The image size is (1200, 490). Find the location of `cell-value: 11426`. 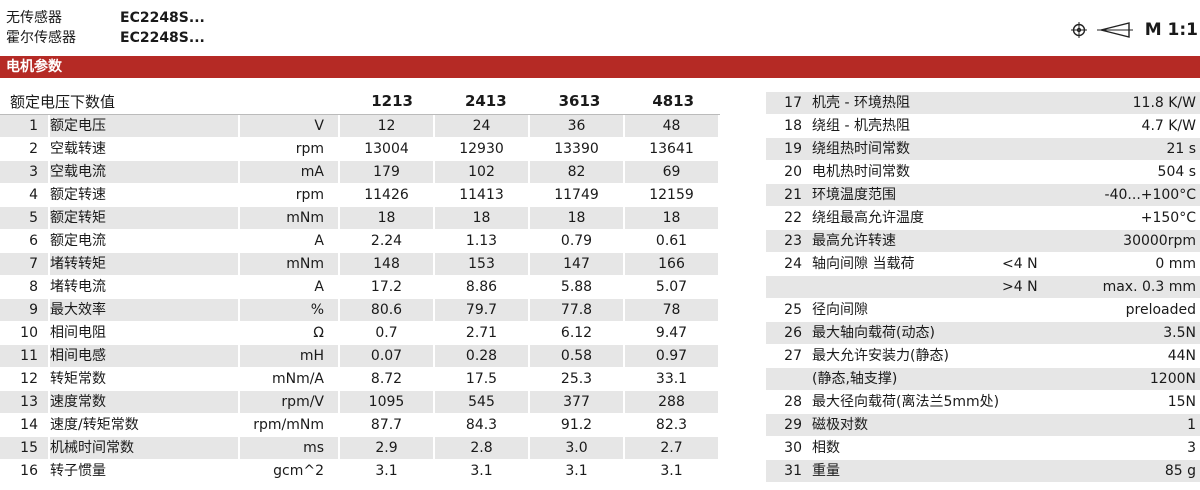

cell-value: 11426 is located at coordinates (387, 195).